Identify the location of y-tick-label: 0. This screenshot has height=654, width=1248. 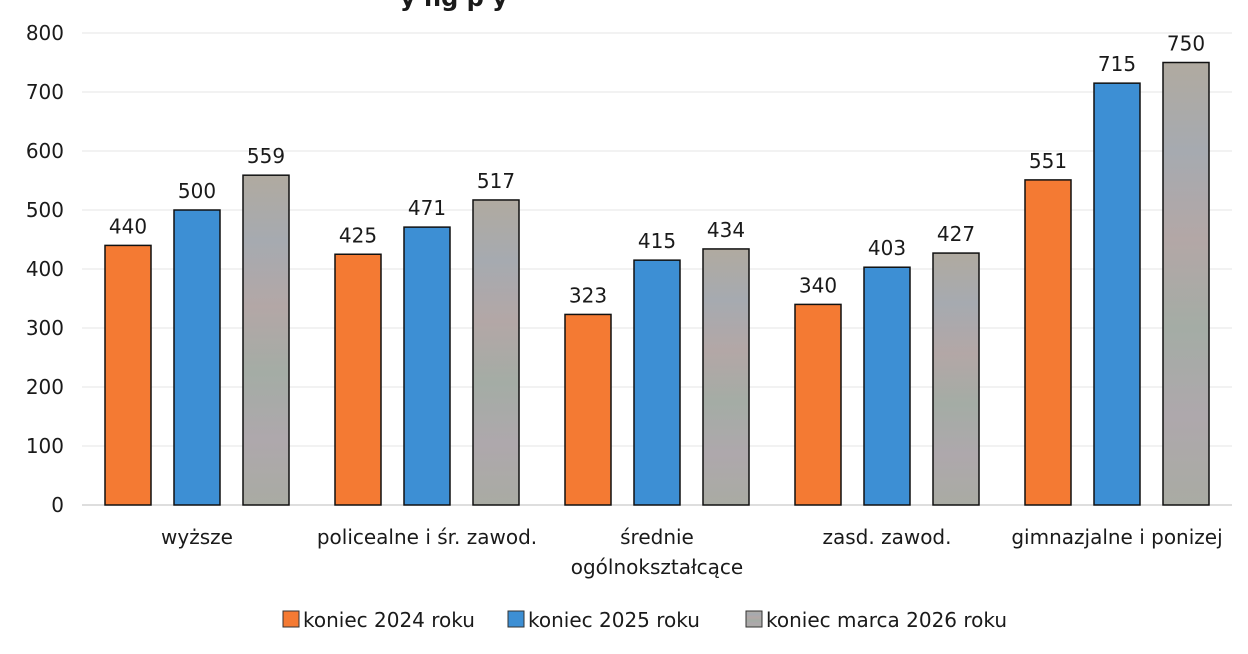
(57, 505).